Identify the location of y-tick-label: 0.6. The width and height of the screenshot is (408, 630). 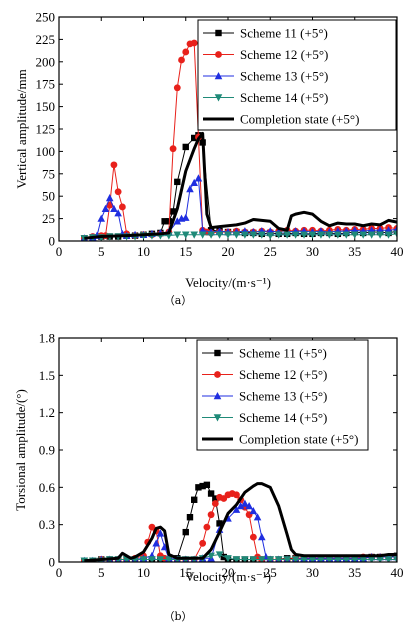
(47, 487).